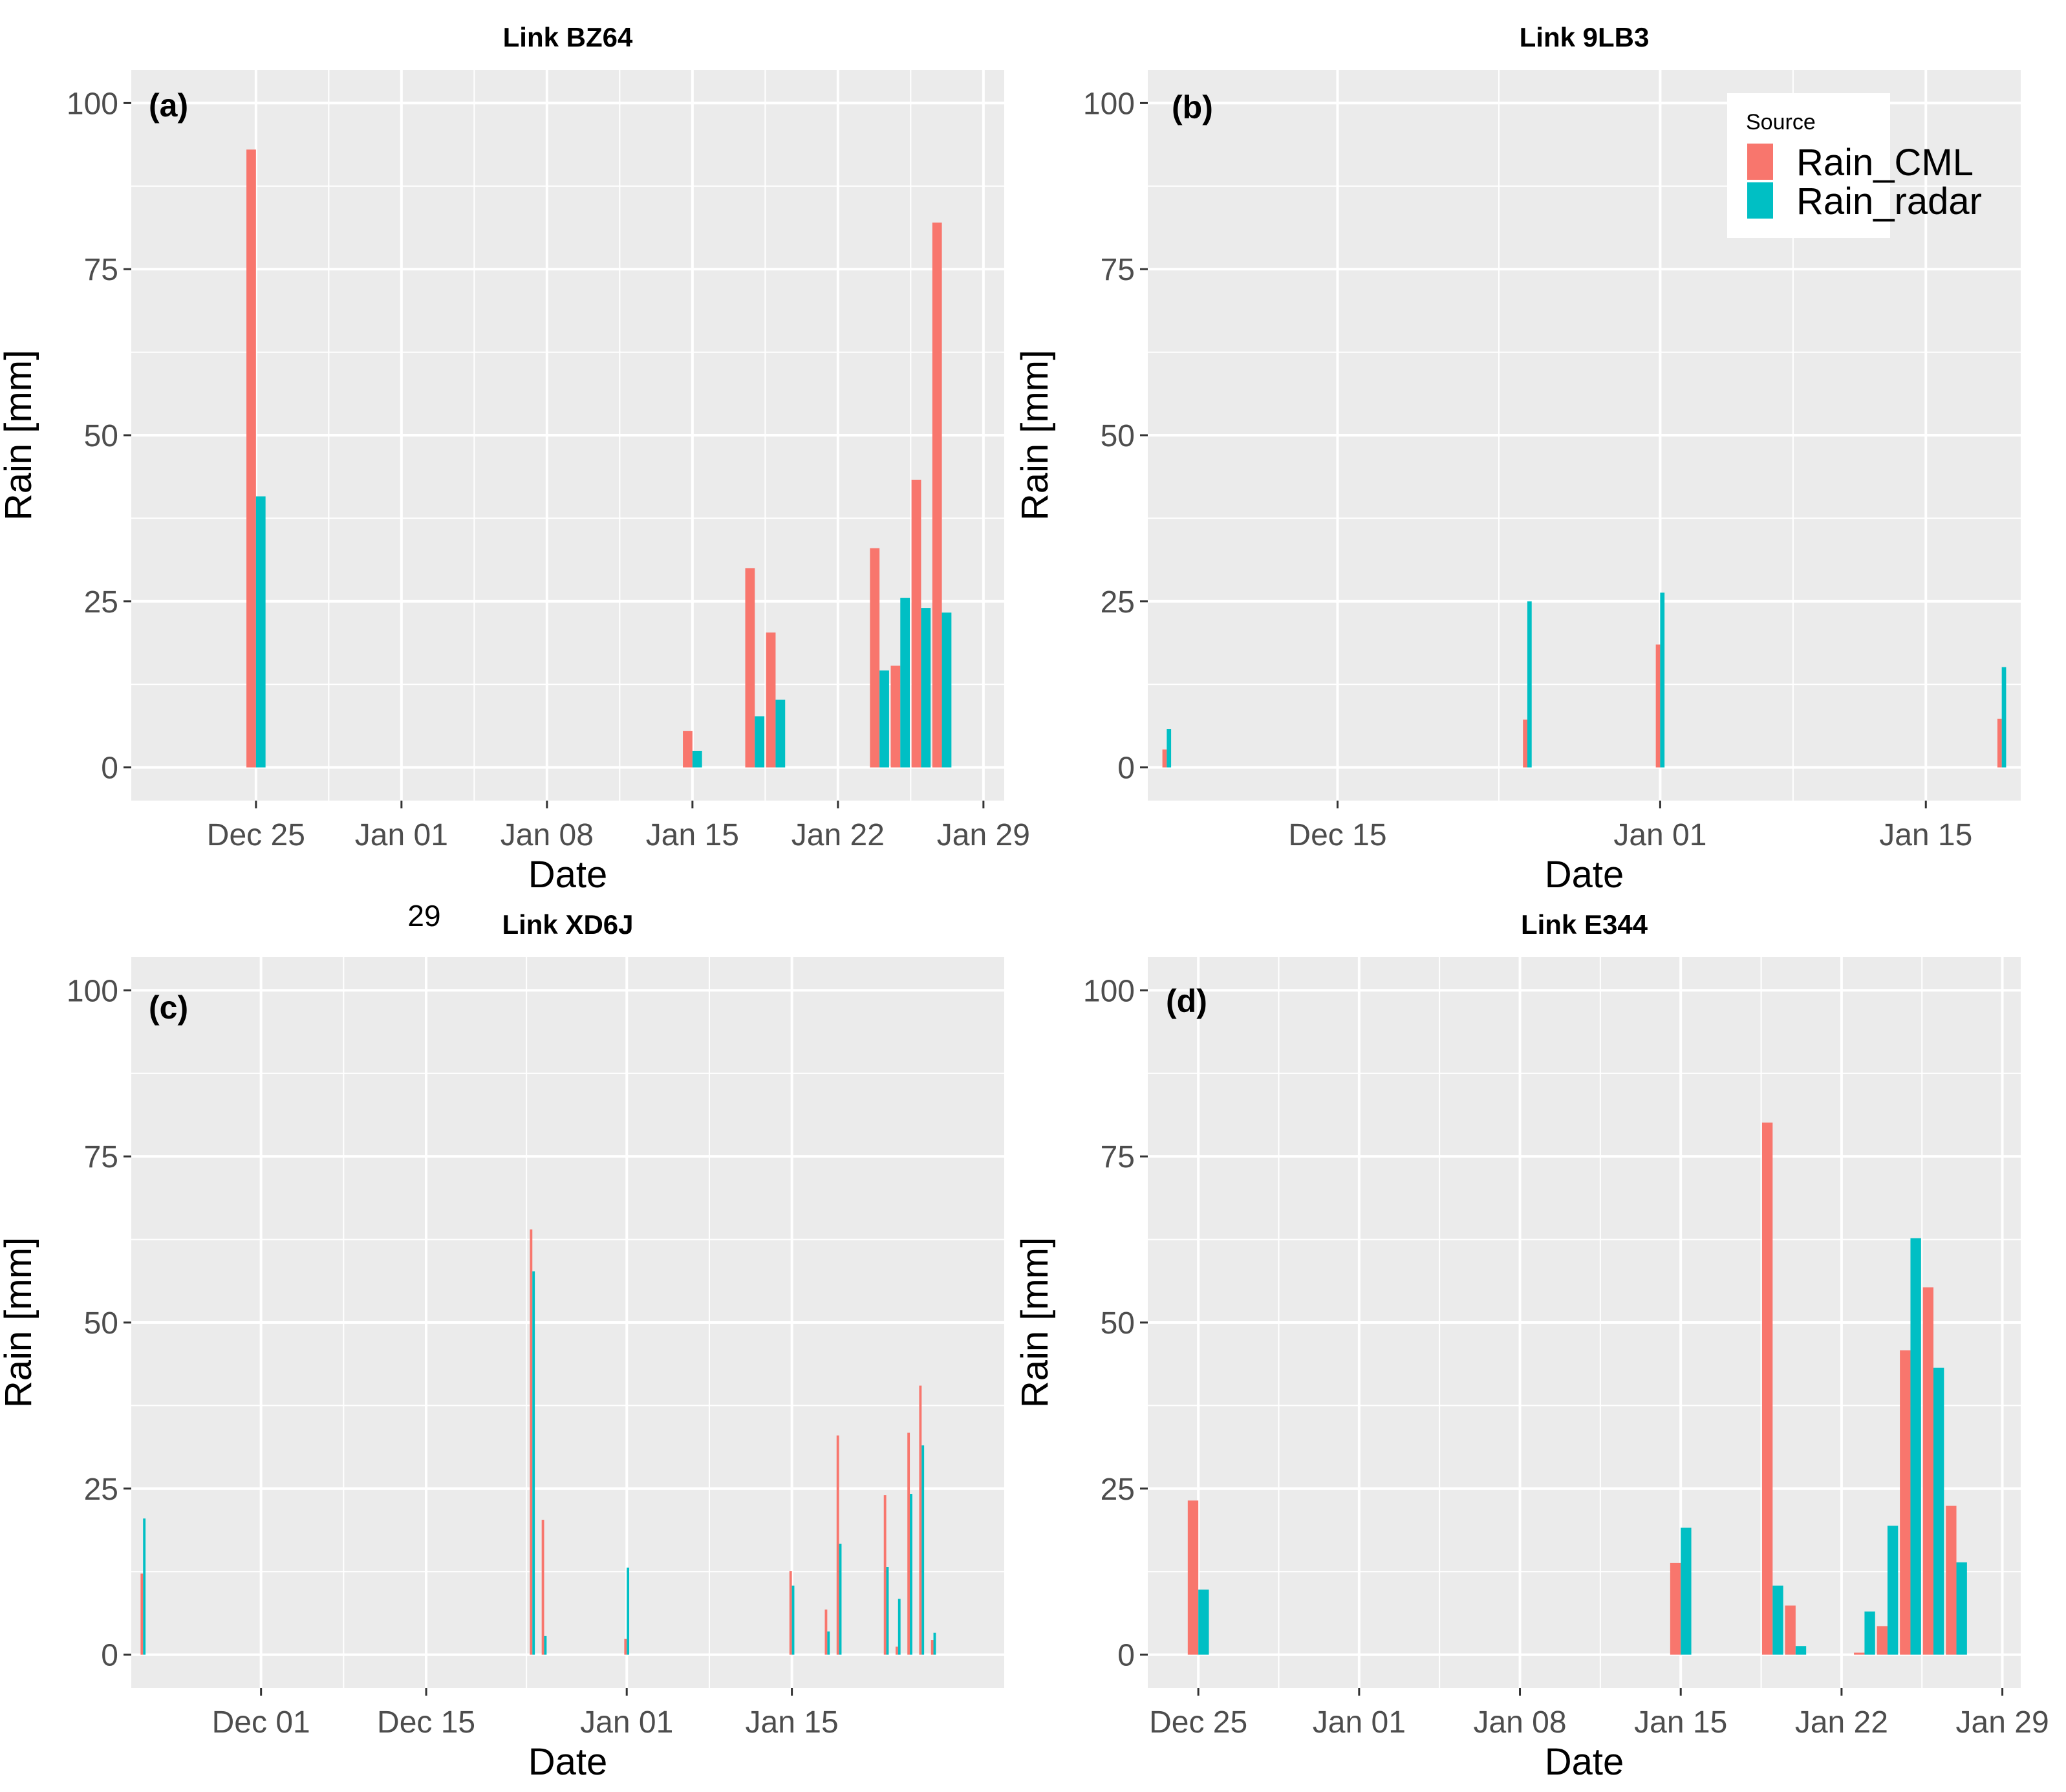 The width and height of the screenshot is (2066, 1792). I want to click on panel-title: Link 9LB3, so click(1585, 37).